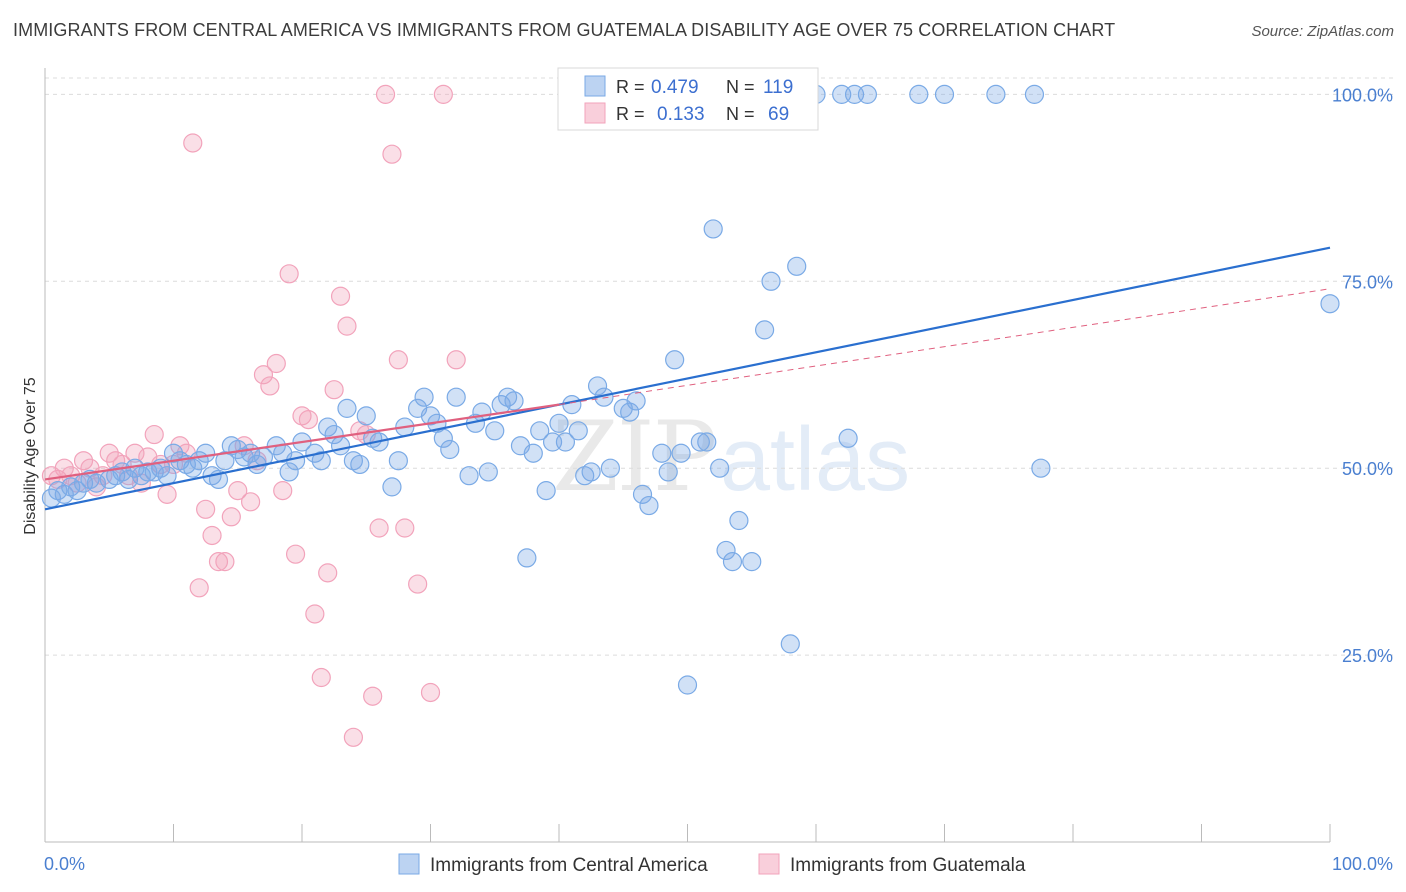 Image resolution: width=1406 pixels, height=892 pixels. I want to click on legend-r-value-2: 0.133, so click(681, 114).